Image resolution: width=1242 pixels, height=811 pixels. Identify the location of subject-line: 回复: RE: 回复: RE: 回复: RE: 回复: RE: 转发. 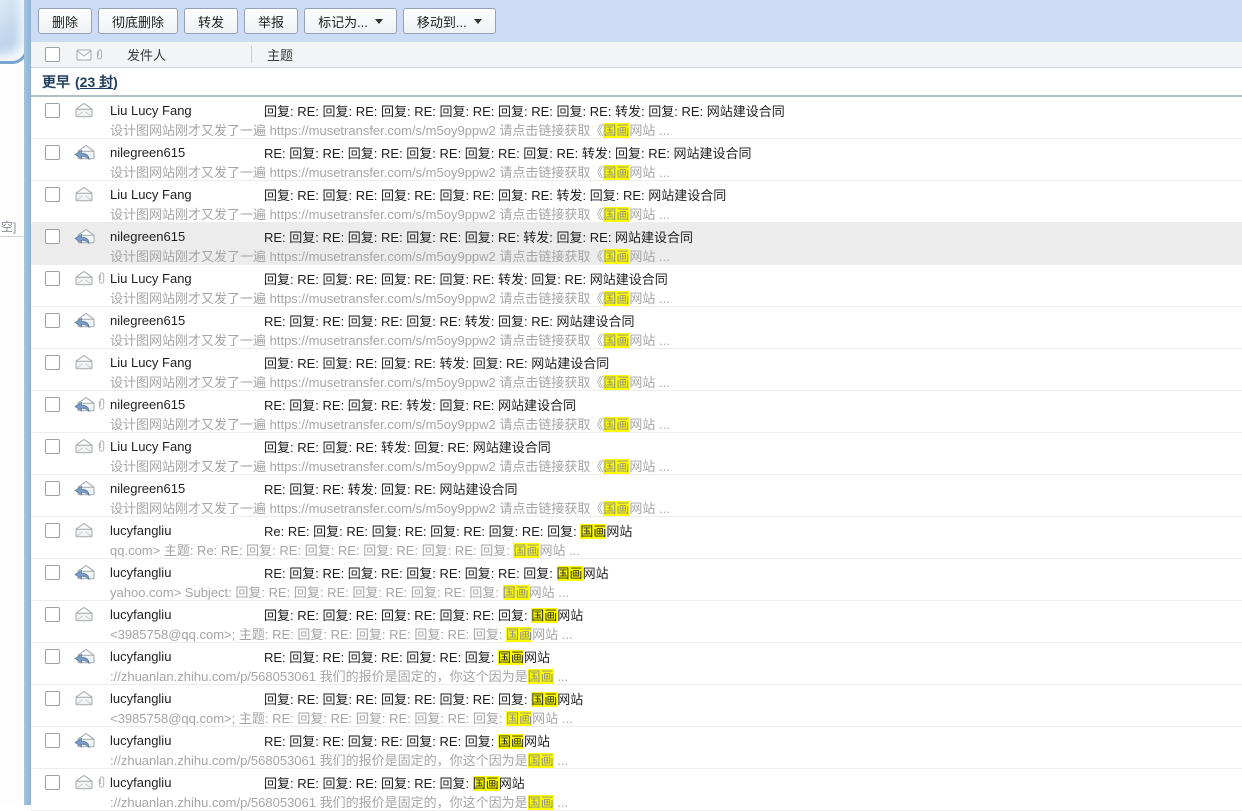
(466, 278).